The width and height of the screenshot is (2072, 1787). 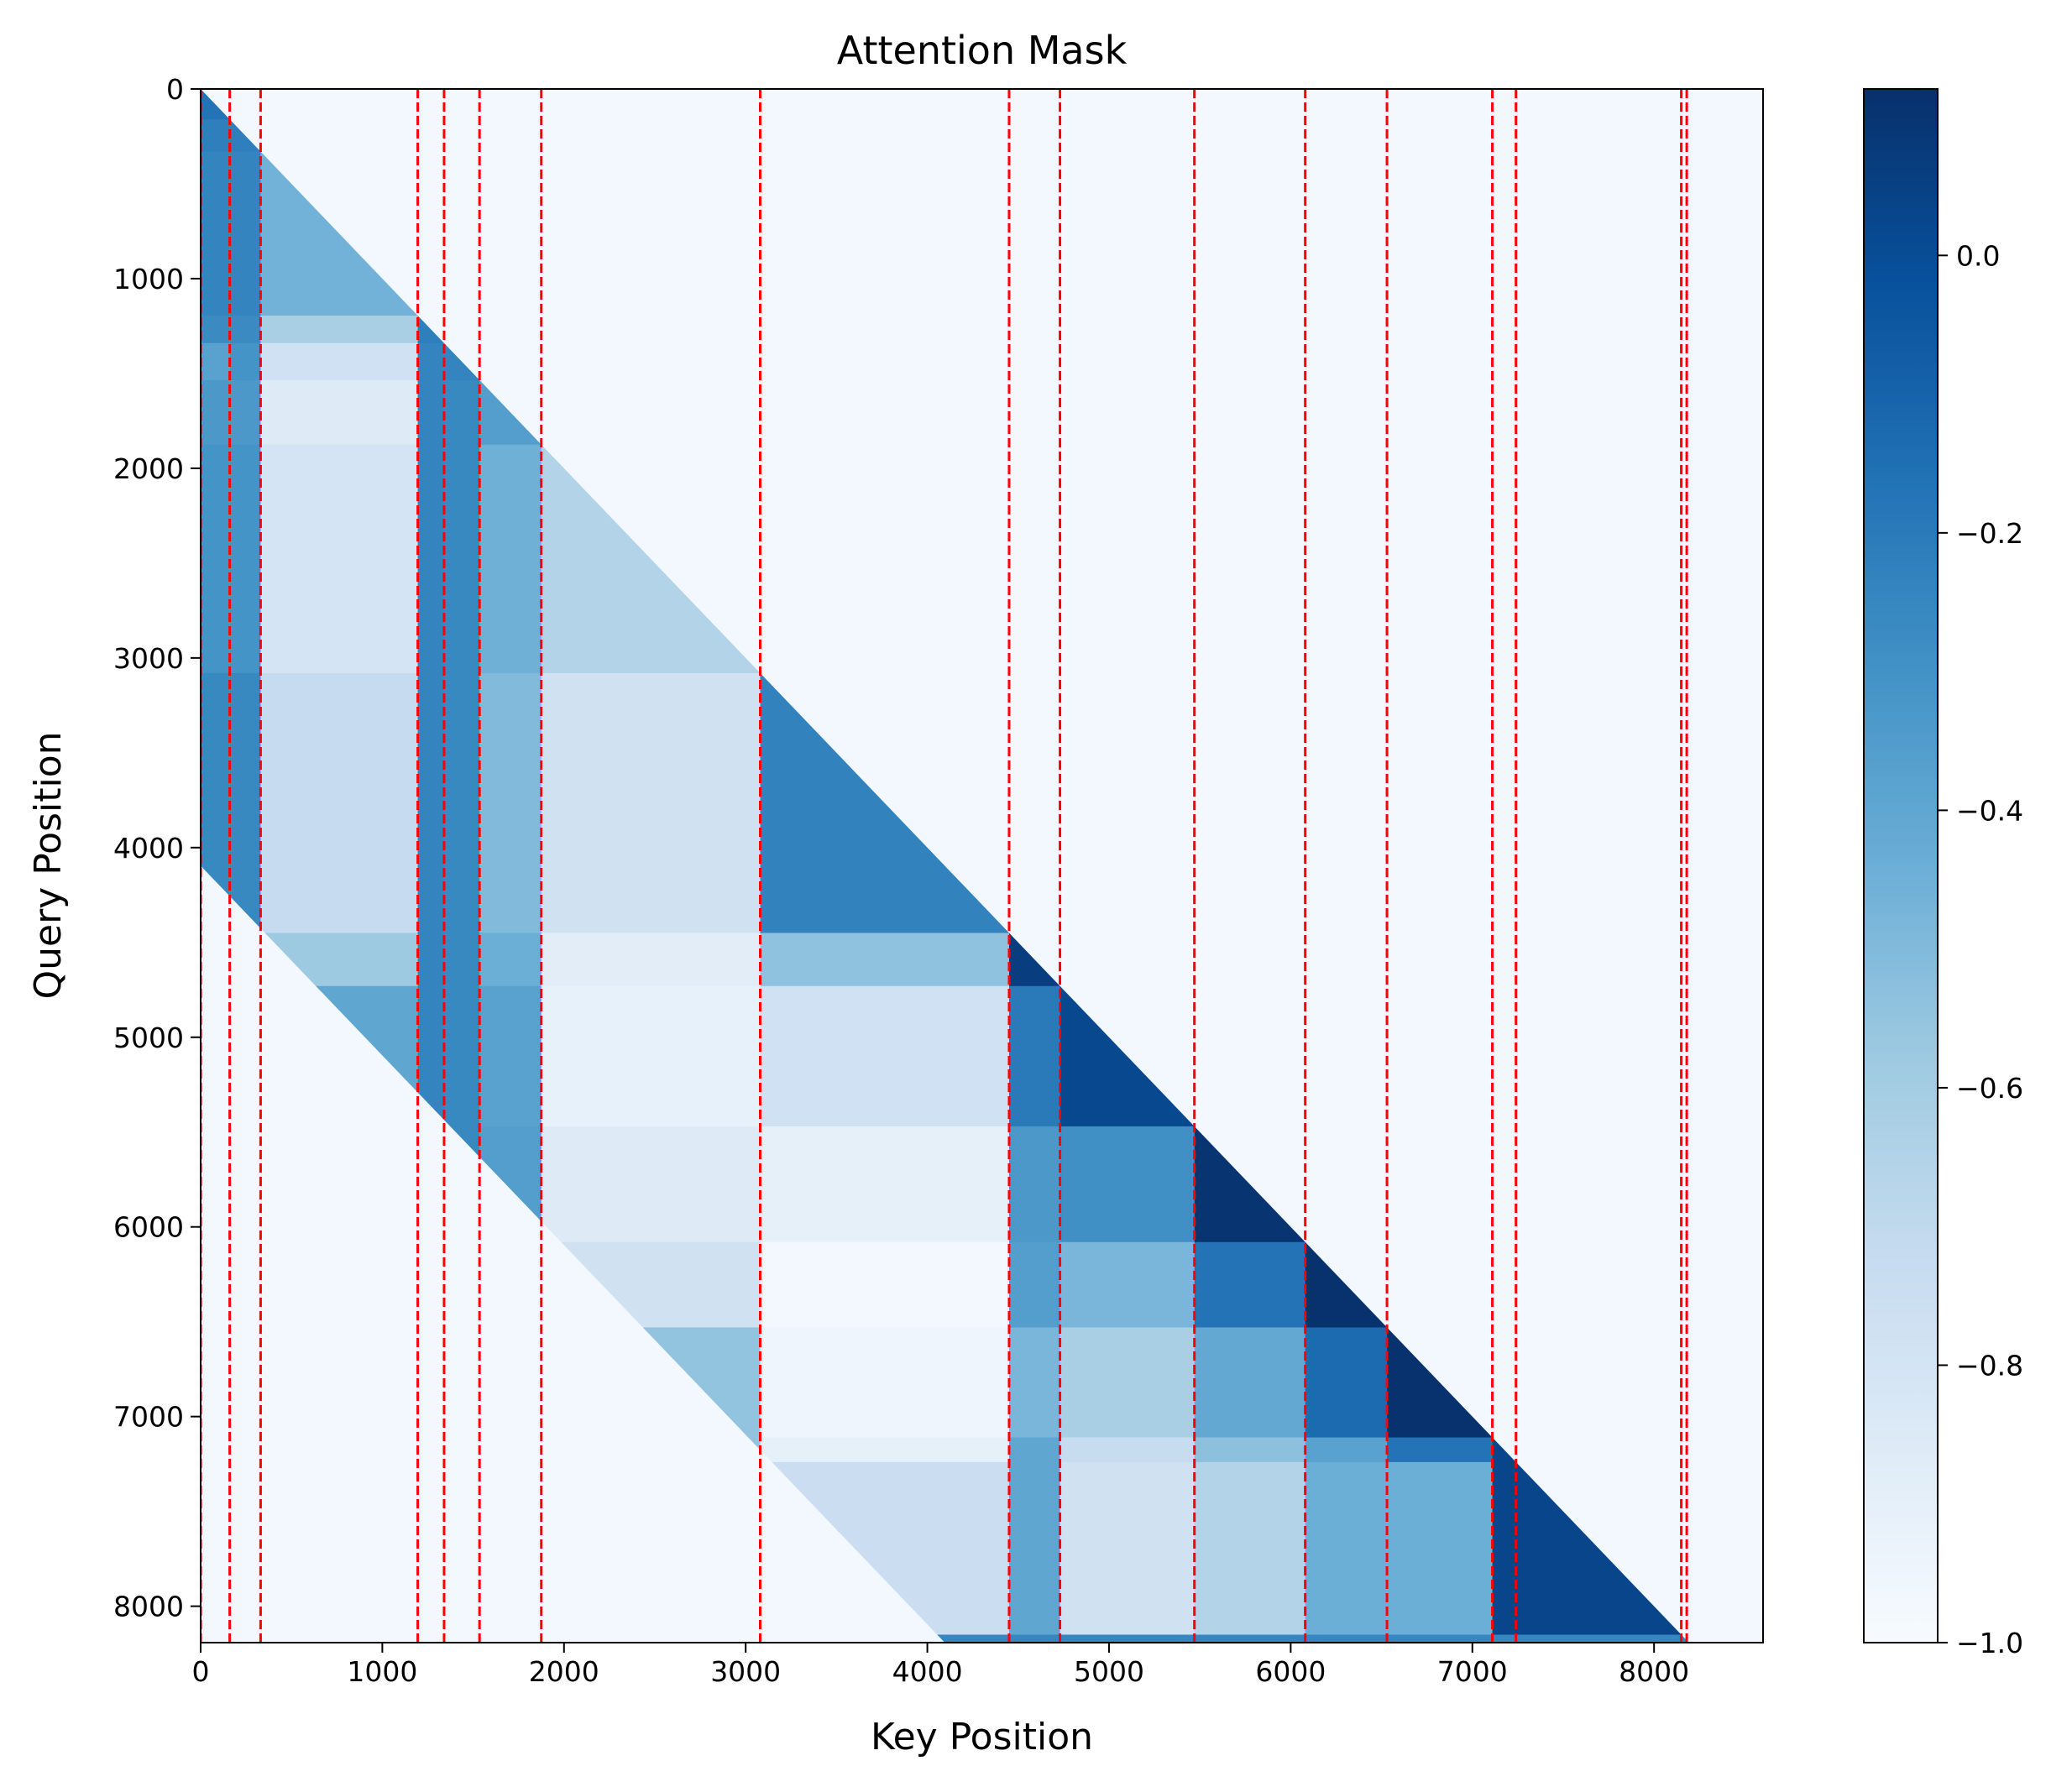 I want to click on x-tick-label: 7000, so click(x=1472, y=1671).